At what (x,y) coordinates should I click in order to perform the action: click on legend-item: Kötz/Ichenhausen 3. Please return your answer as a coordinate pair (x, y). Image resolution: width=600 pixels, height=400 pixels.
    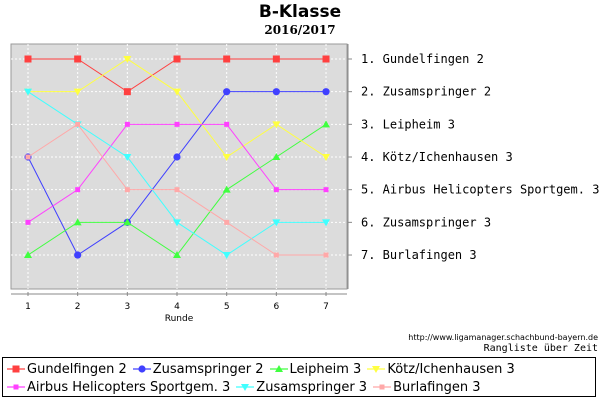
    Looking at the image, I should click on (441, 369).